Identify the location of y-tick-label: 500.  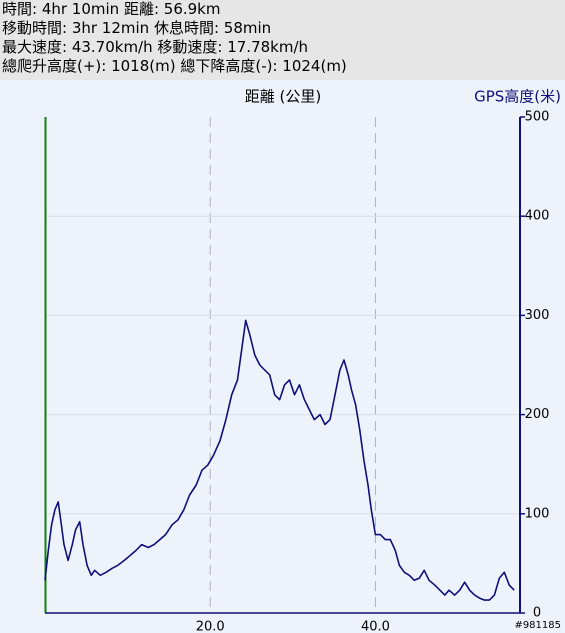
(537, 117).